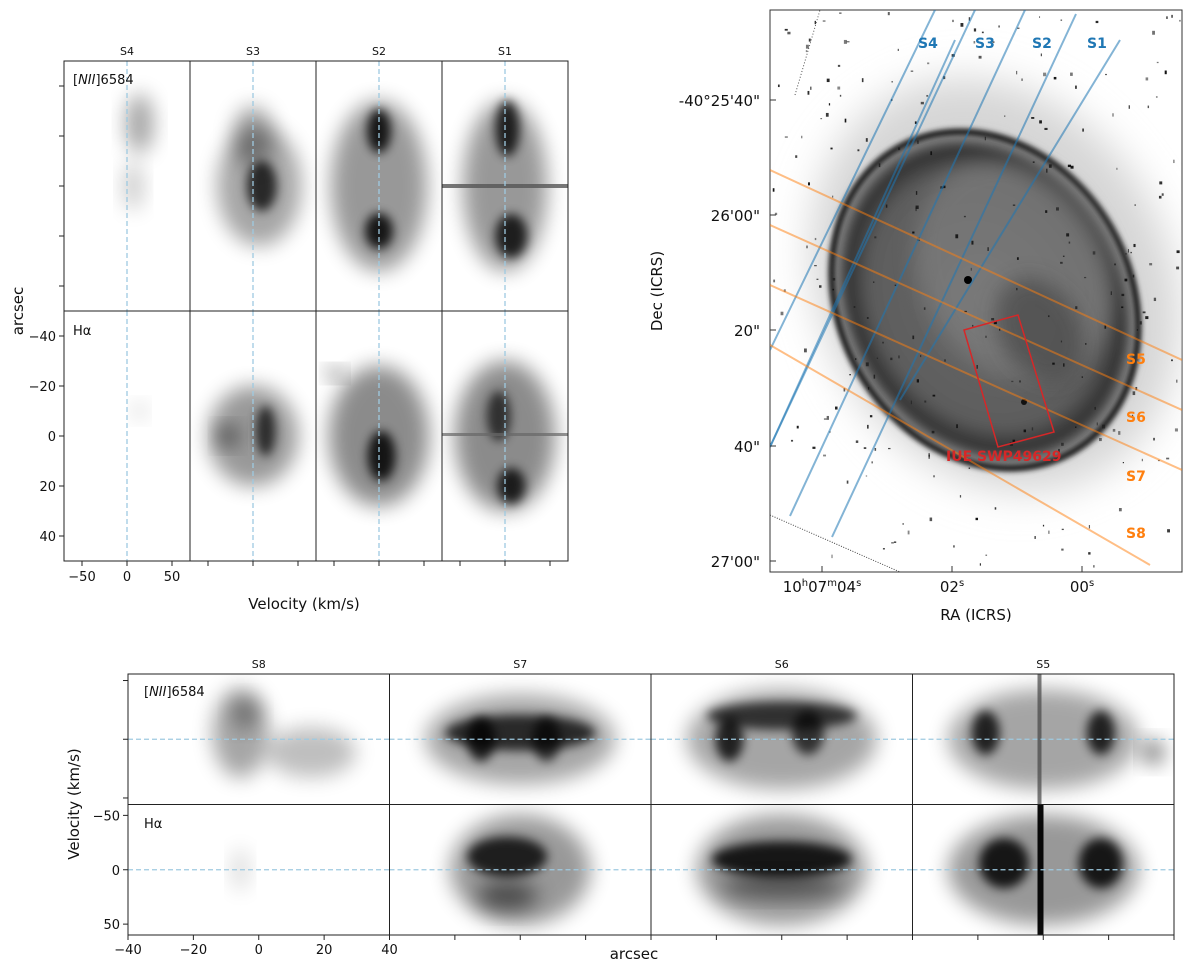 Image resolution: width=1184 pixels, height=961 pixels. What do you see at coordinates (1039, 739) in the screenshot?
I see `stellar-continuum-streak` at bounding box center [1039, 739].